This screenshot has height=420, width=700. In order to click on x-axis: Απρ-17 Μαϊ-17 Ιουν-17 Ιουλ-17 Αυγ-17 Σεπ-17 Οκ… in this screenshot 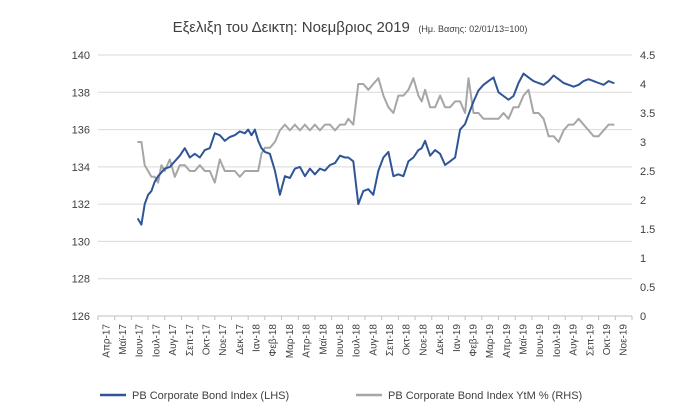, I will do `click(365, 337)`.